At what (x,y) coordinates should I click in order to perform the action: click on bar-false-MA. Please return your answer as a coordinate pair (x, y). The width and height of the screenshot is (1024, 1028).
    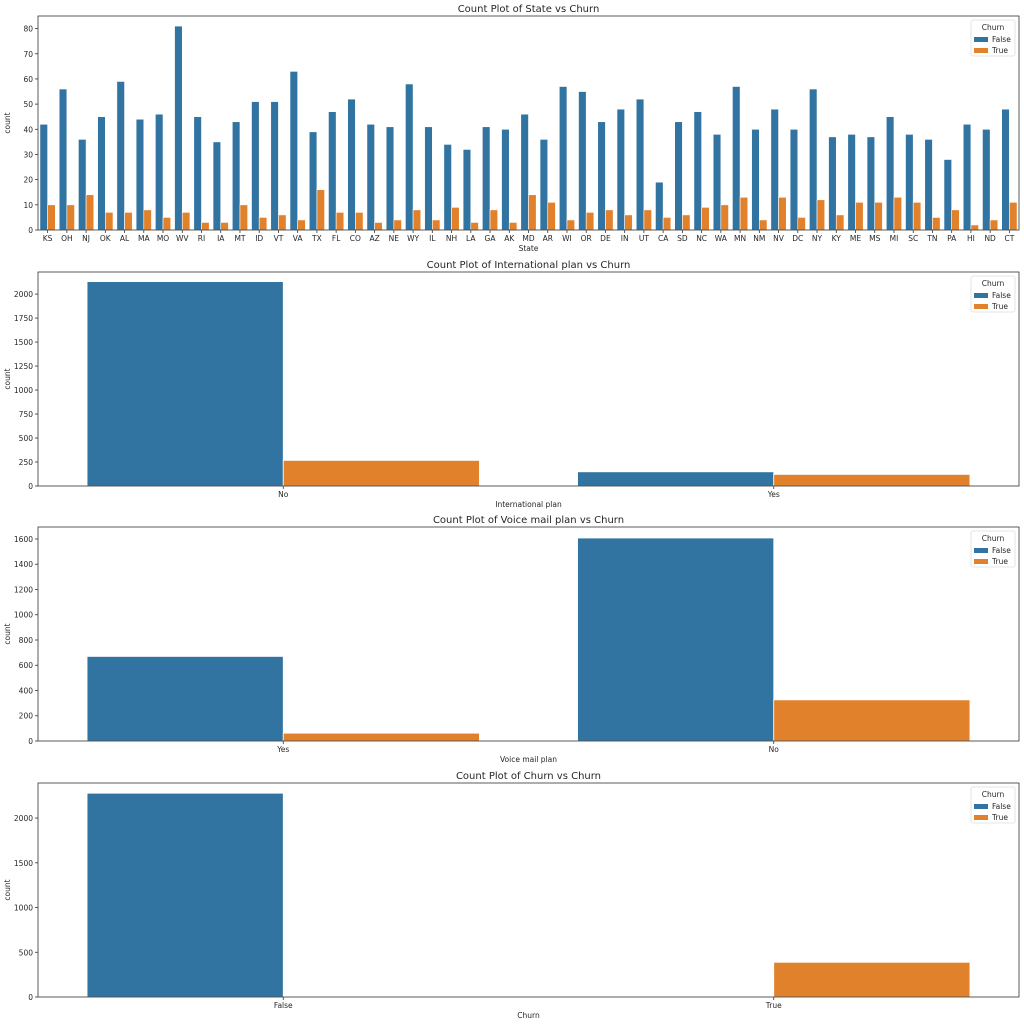
    Looking at the image, I should click on (140, 174).